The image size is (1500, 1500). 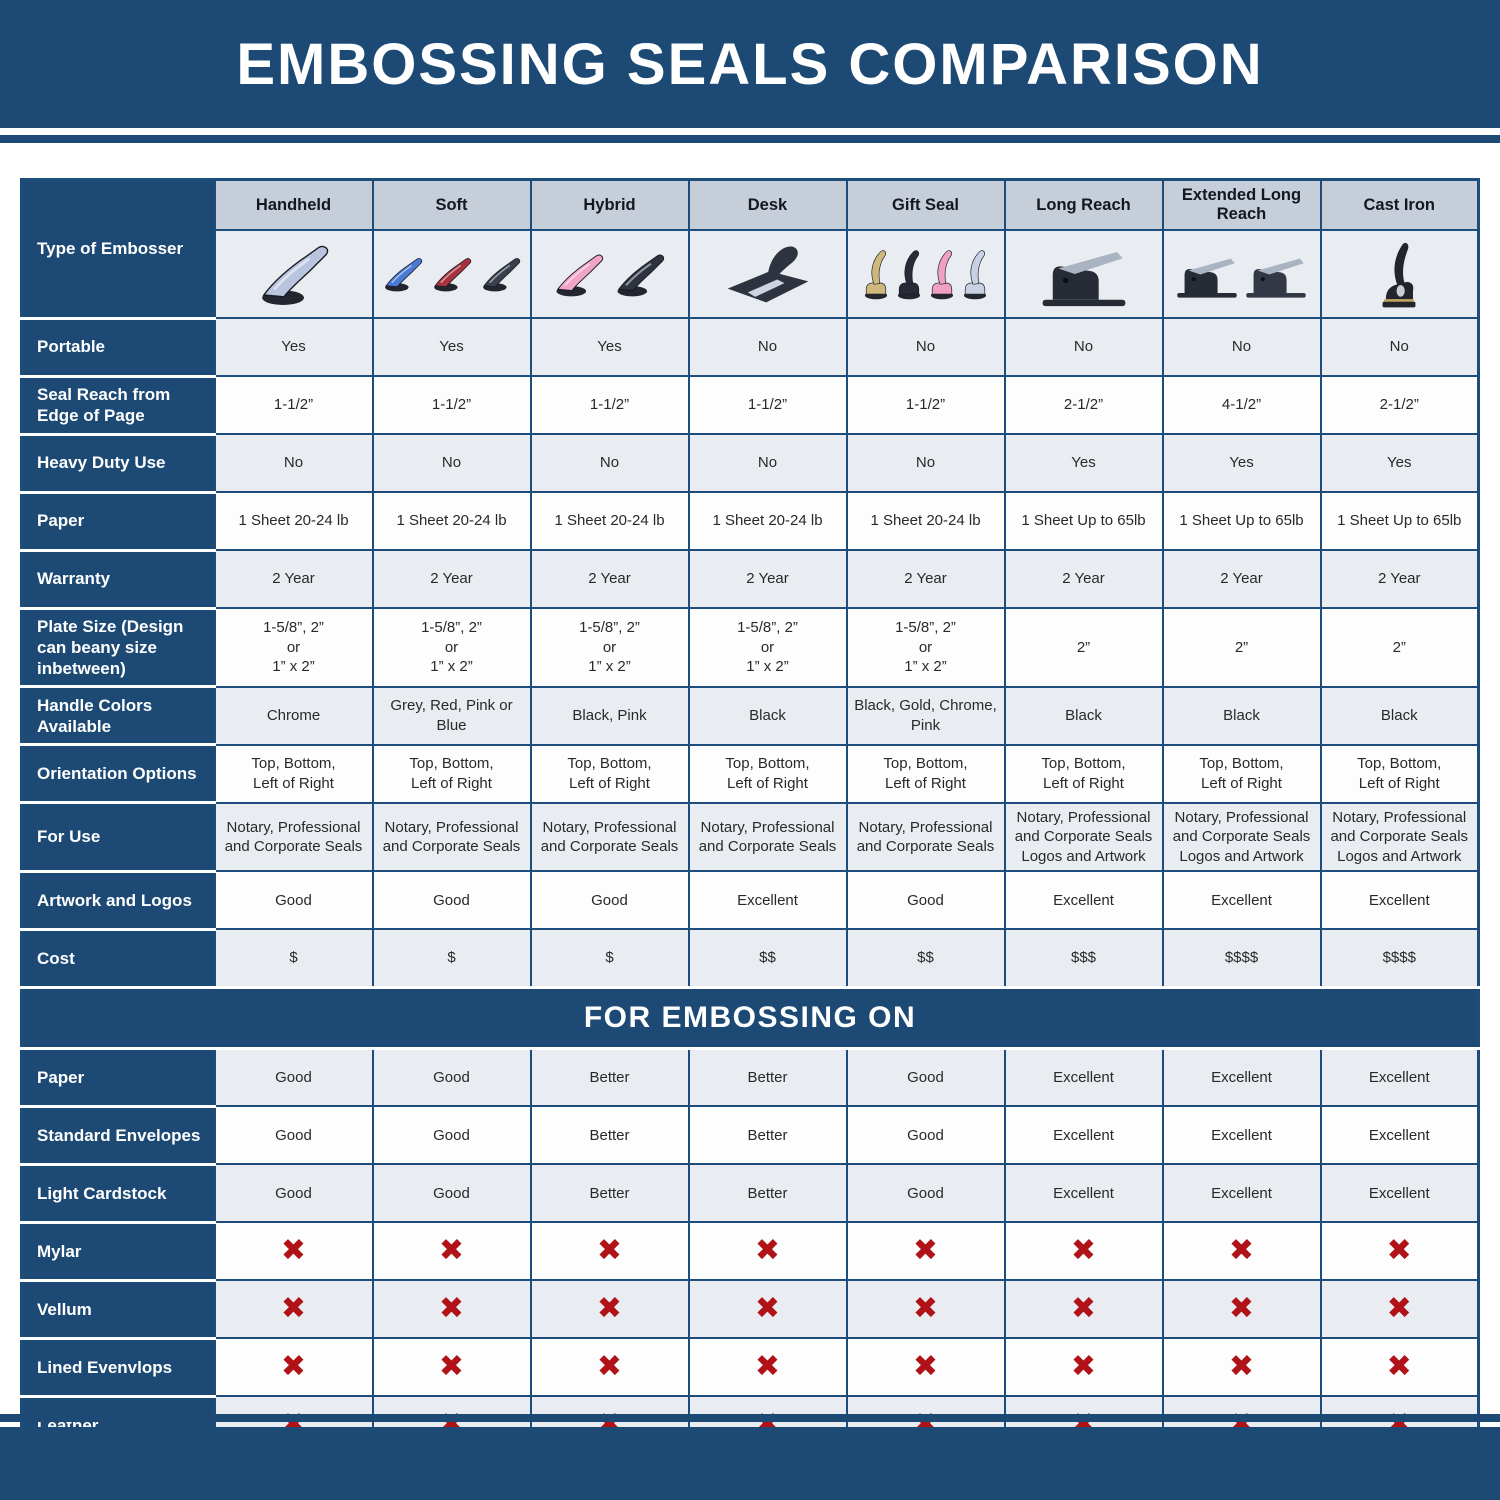 I want to click on column-header-soft: Soft, so click(x=451, y=204).